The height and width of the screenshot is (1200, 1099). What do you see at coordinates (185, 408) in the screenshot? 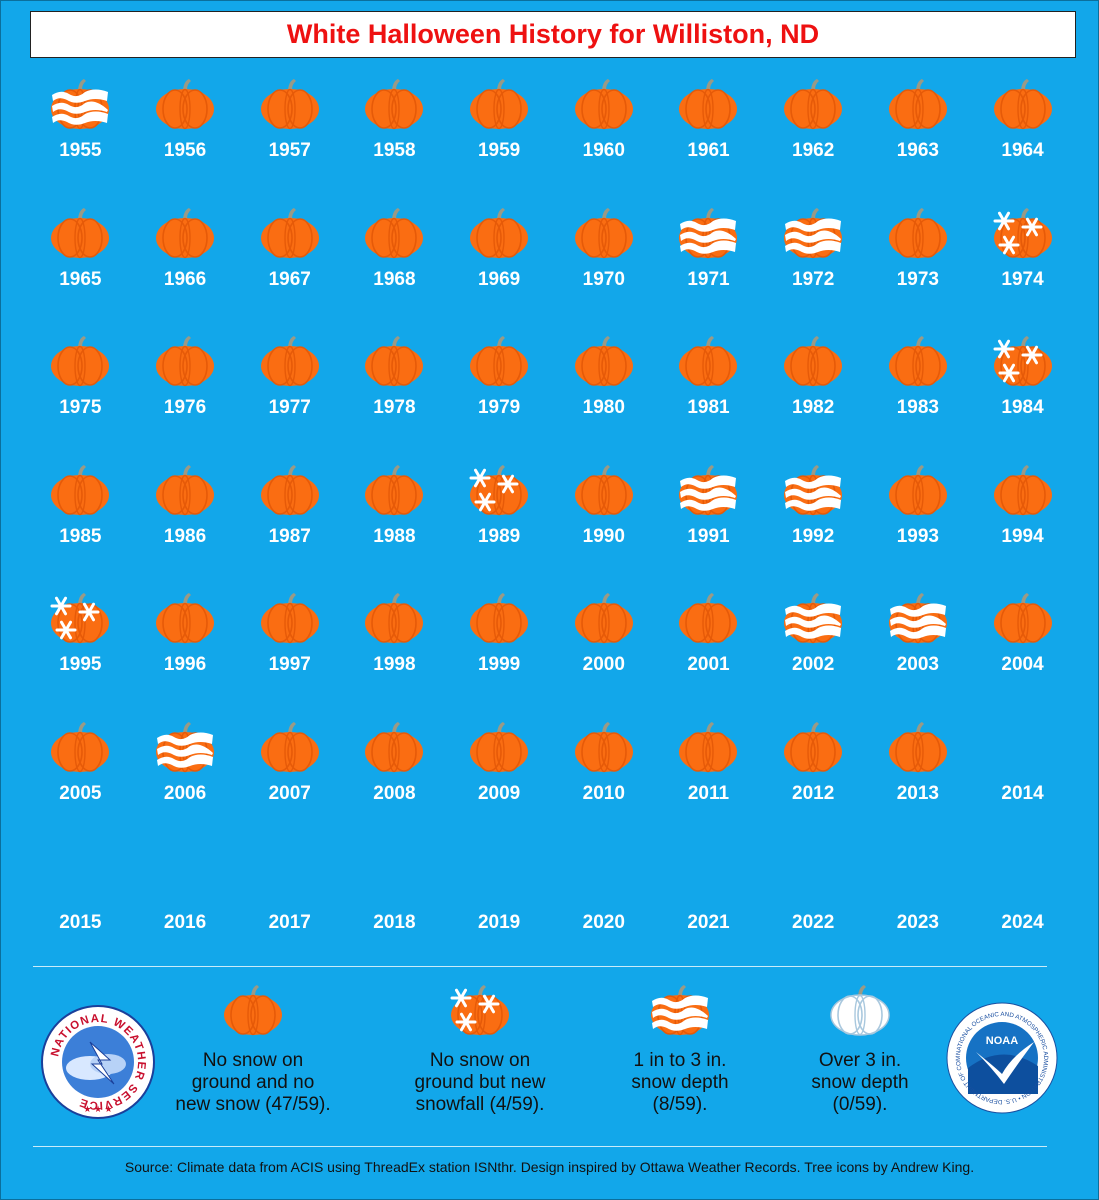
I see `year-label: 1976` at bounding box center [185, 408].